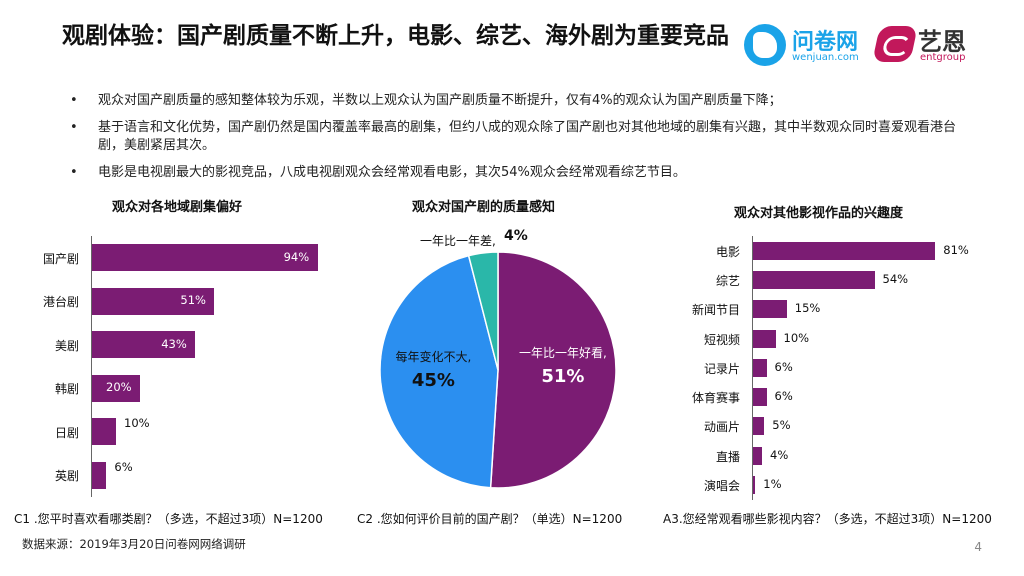 The image size is (1024, 576). I want to click on bar-category-label: 记录片, so click(721, 368).